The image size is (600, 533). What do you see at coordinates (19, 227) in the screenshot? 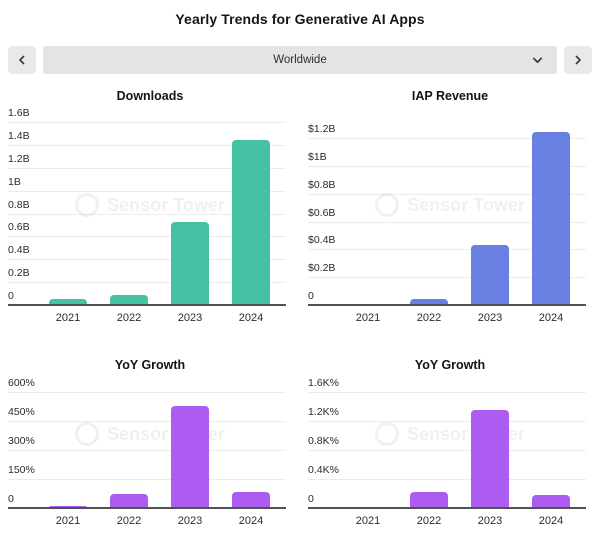
I see `y-tick-label: 0.6B` at bounding box center [19, 227].